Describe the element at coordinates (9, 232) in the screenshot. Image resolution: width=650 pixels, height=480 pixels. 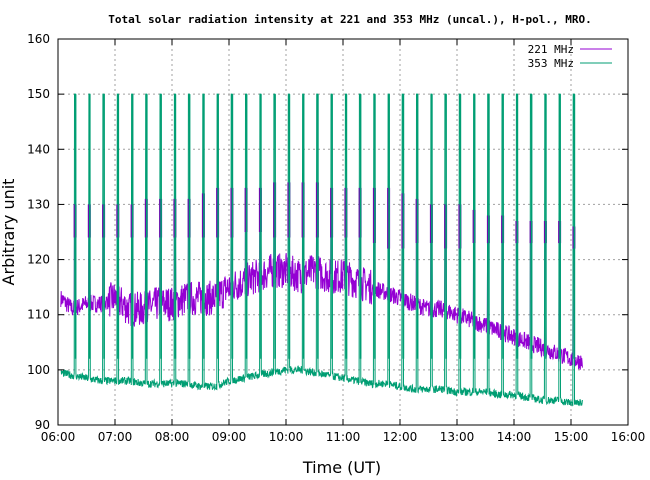
I see `y-axis-label: Arbitrary unit` at that location.